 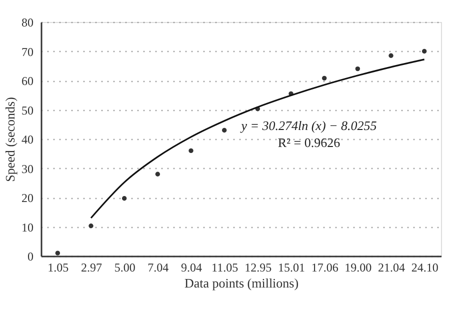 I want to click on x-tick-label: 5.00, so click(x=125, y=267).